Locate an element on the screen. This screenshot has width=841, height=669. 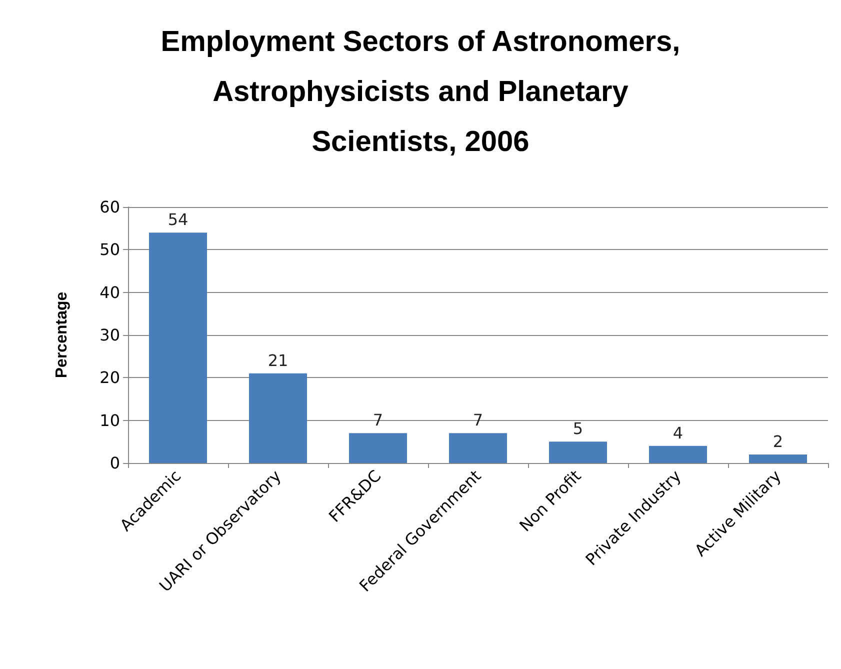
y-tick-label: 60 is located at coordinates (110, 207).